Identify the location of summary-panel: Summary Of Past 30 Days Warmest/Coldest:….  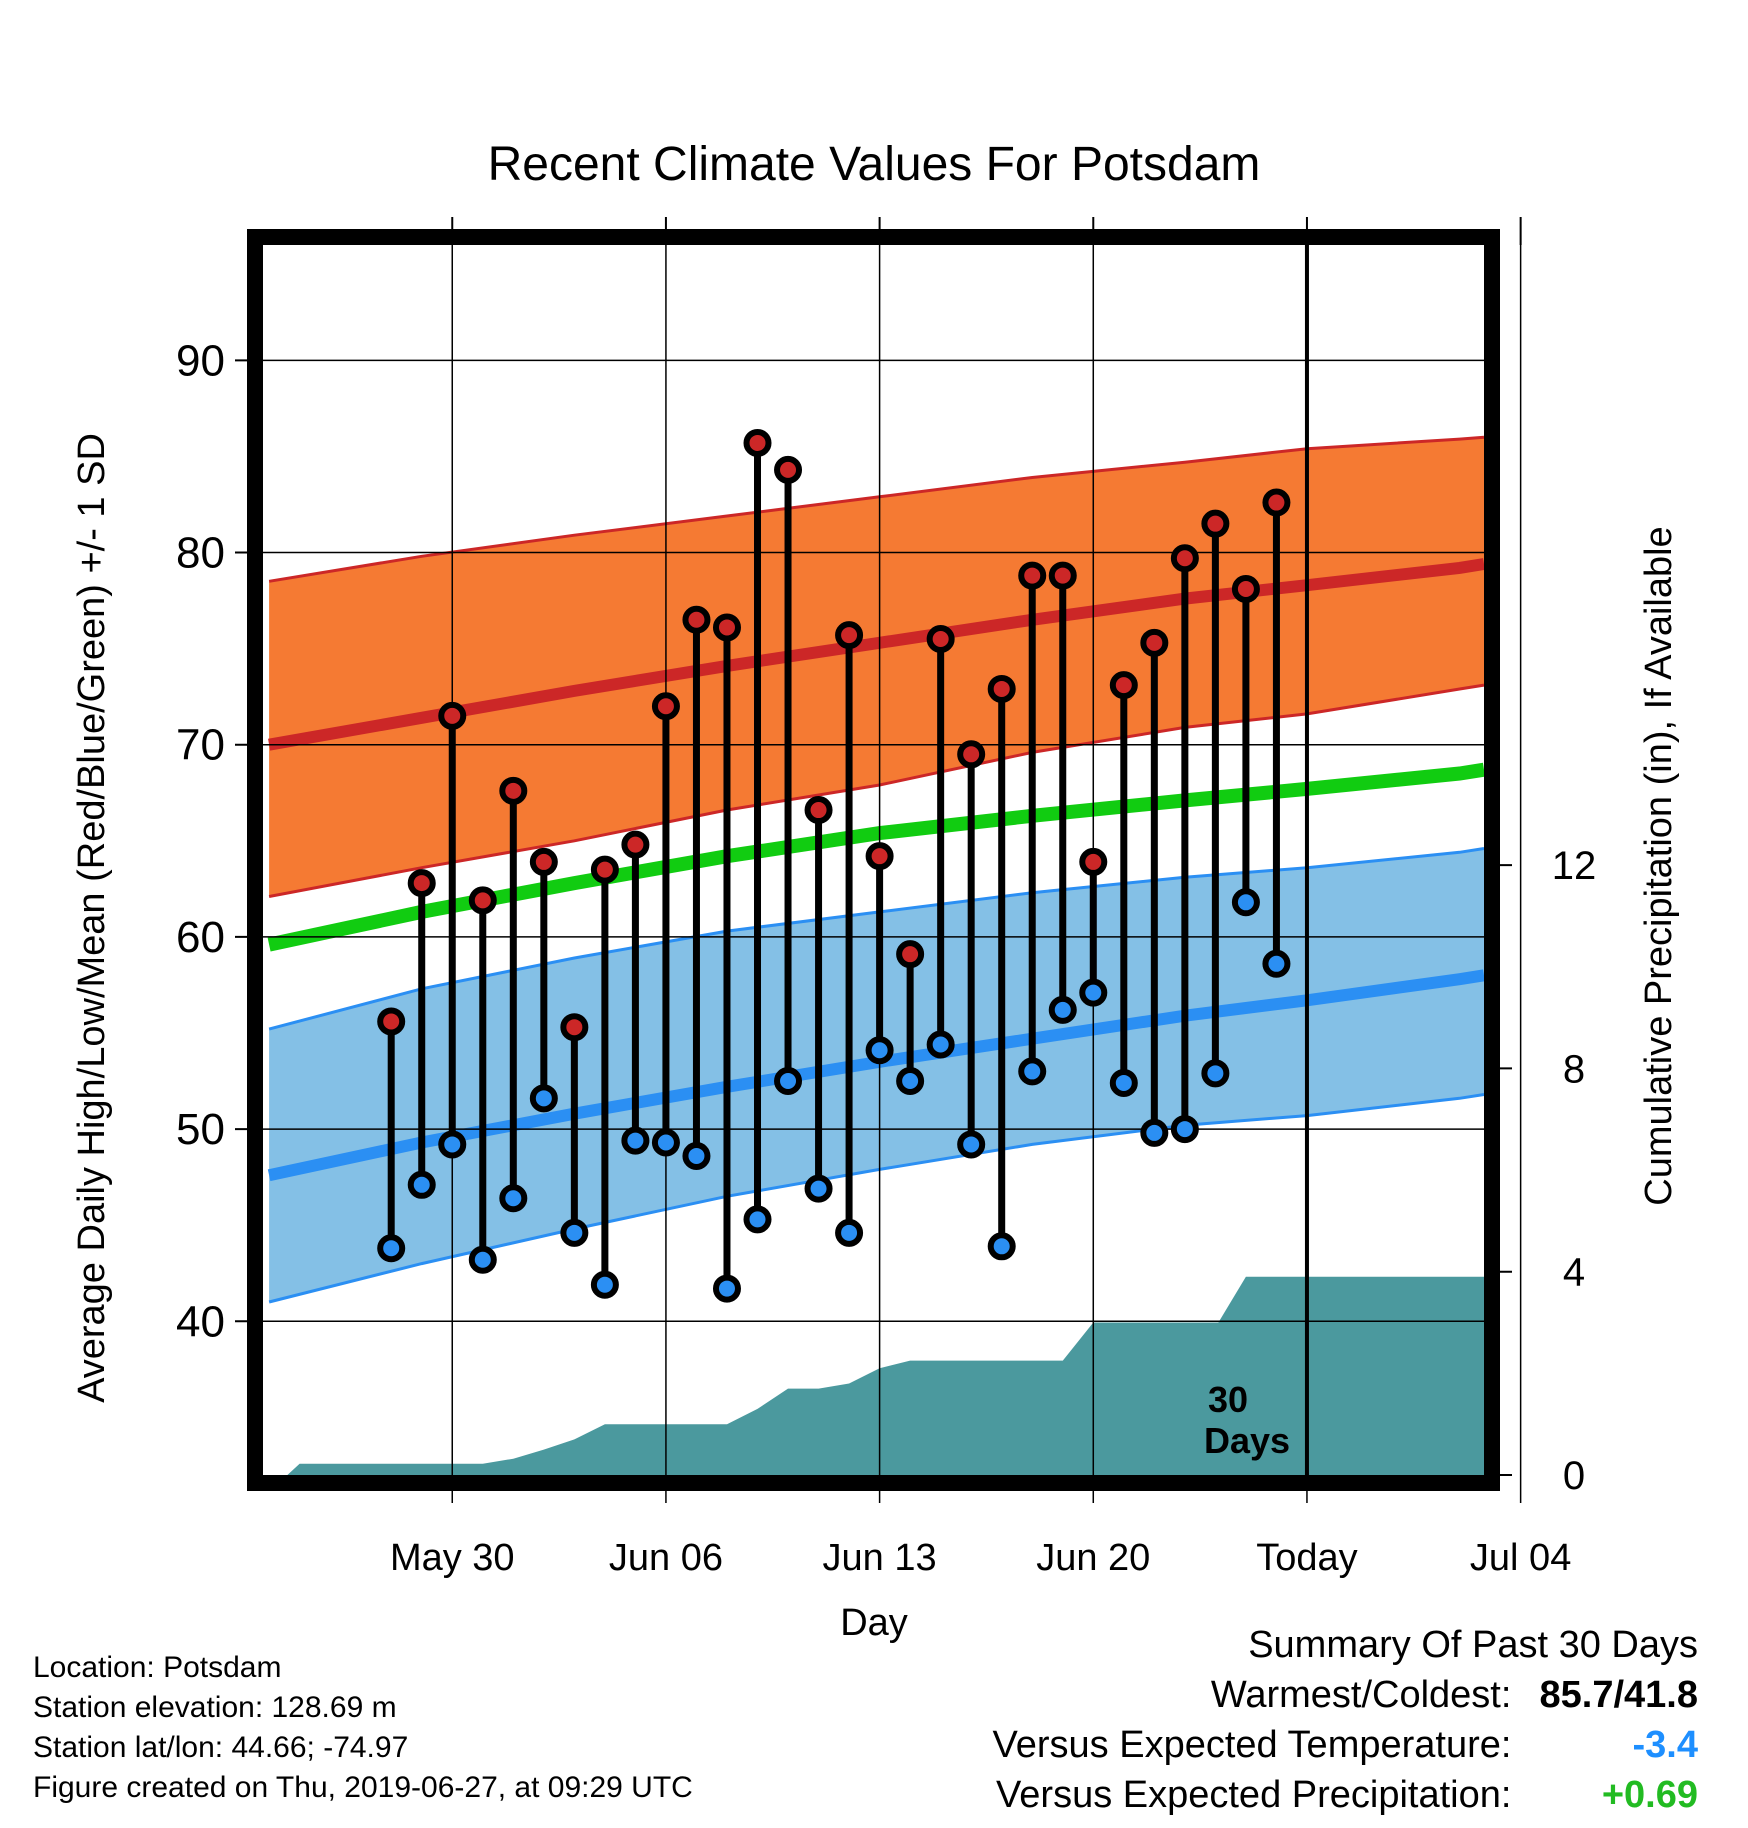
(1345, 1720).